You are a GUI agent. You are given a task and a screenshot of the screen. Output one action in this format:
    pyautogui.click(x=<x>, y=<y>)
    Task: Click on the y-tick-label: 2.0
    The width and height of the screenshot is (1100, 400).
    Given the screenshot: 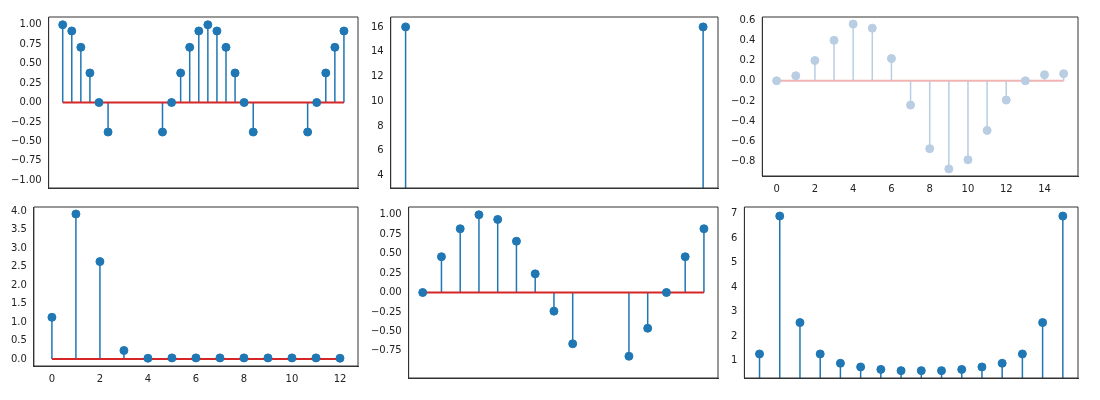 What is the action you would take?
    pyautogui.click(x=19, y=284)
    